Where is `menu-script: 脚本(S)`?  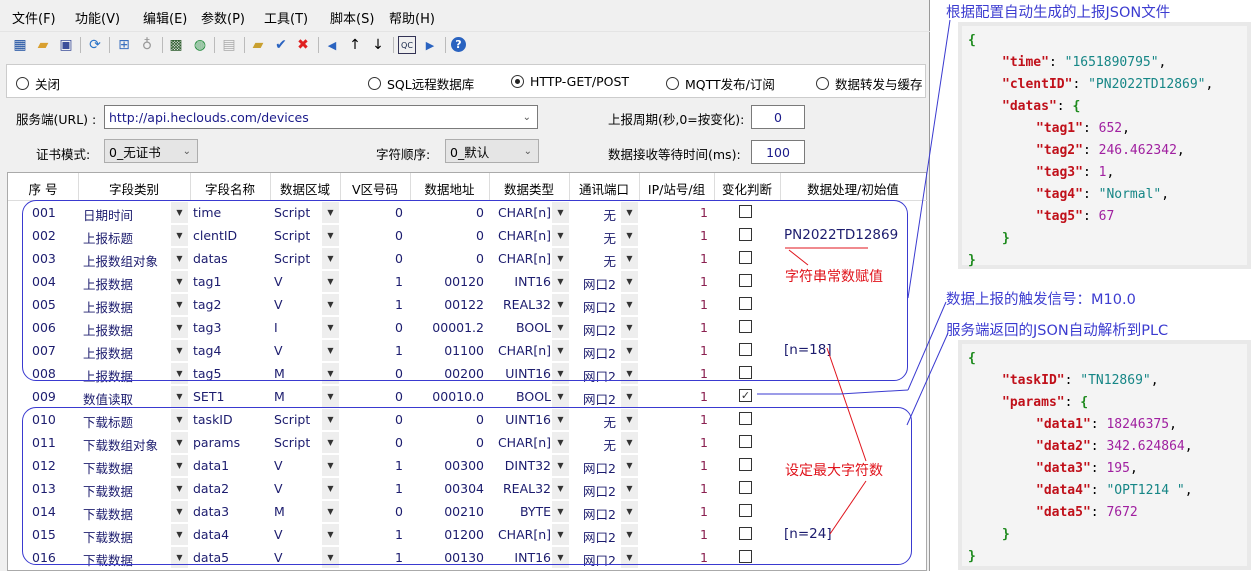 menu-script: 脚本(S) is located at coordinates (352, 19).